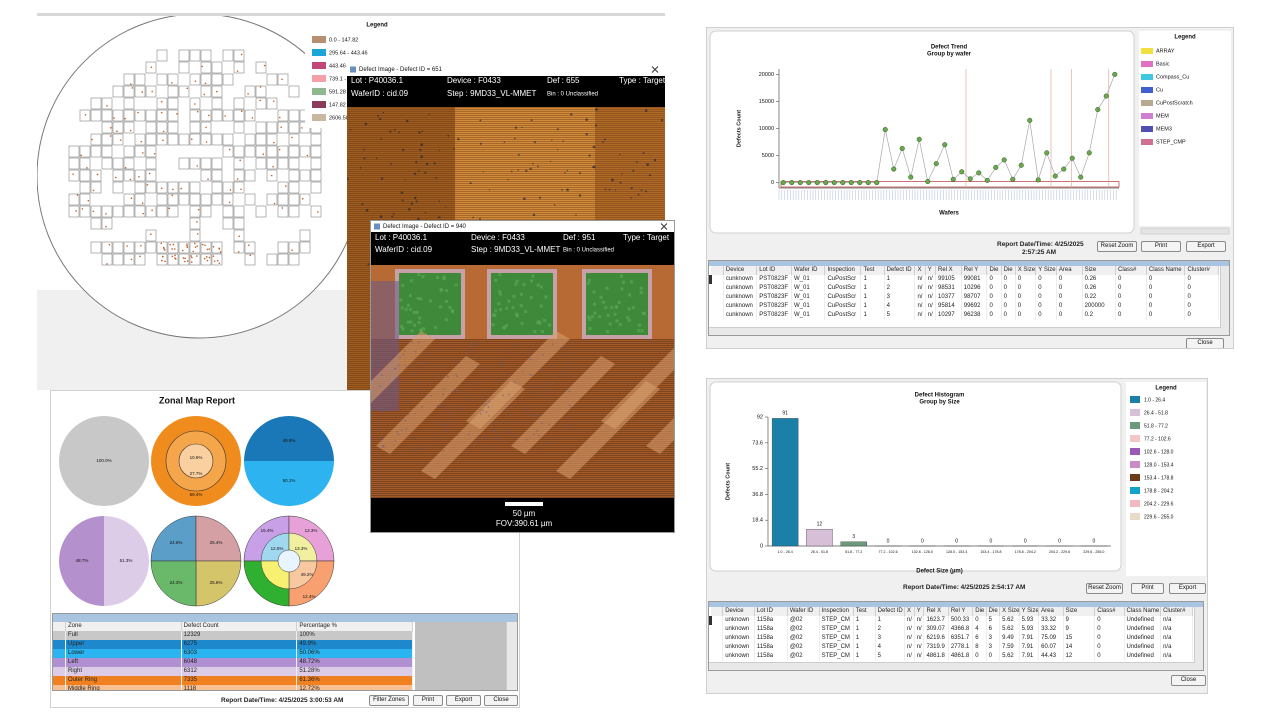 This screenshot has height=720, width=1280. I want to click on cell: Undefined, so click(1143, 629).